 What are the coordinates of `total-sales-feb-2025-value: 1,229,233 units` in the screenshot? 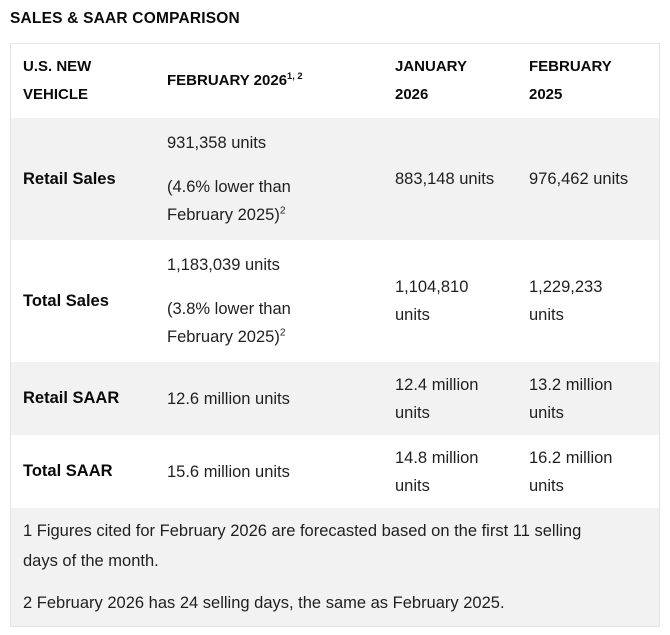 It's located at (566, 301).